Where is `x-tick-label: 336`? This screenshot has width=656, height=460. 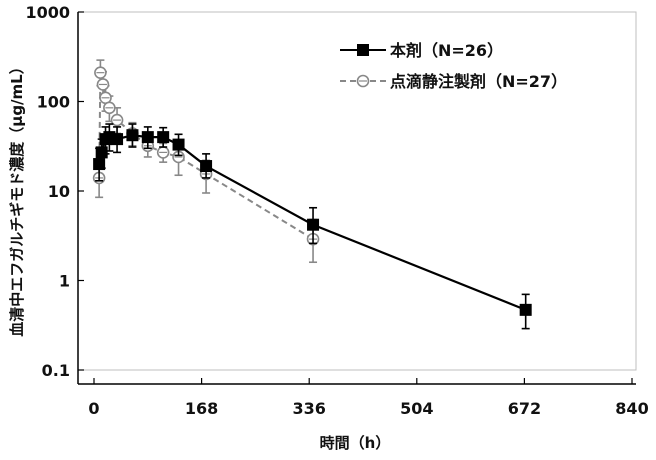
x-tick-label: 336 is located at coordinates (308, 408).